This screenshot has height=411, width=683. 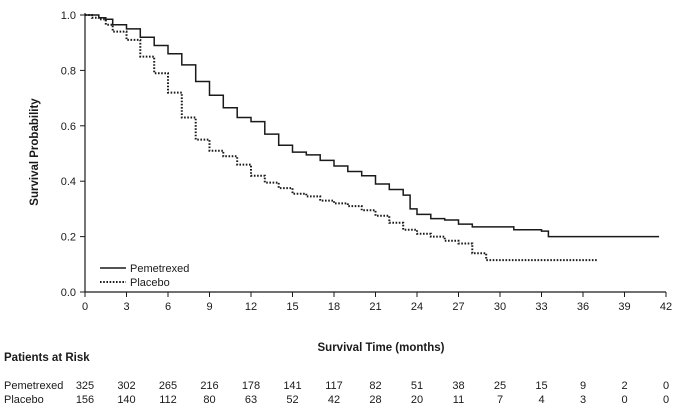 I want to click on x-tick-label: 33, so click(x=541, y=307).